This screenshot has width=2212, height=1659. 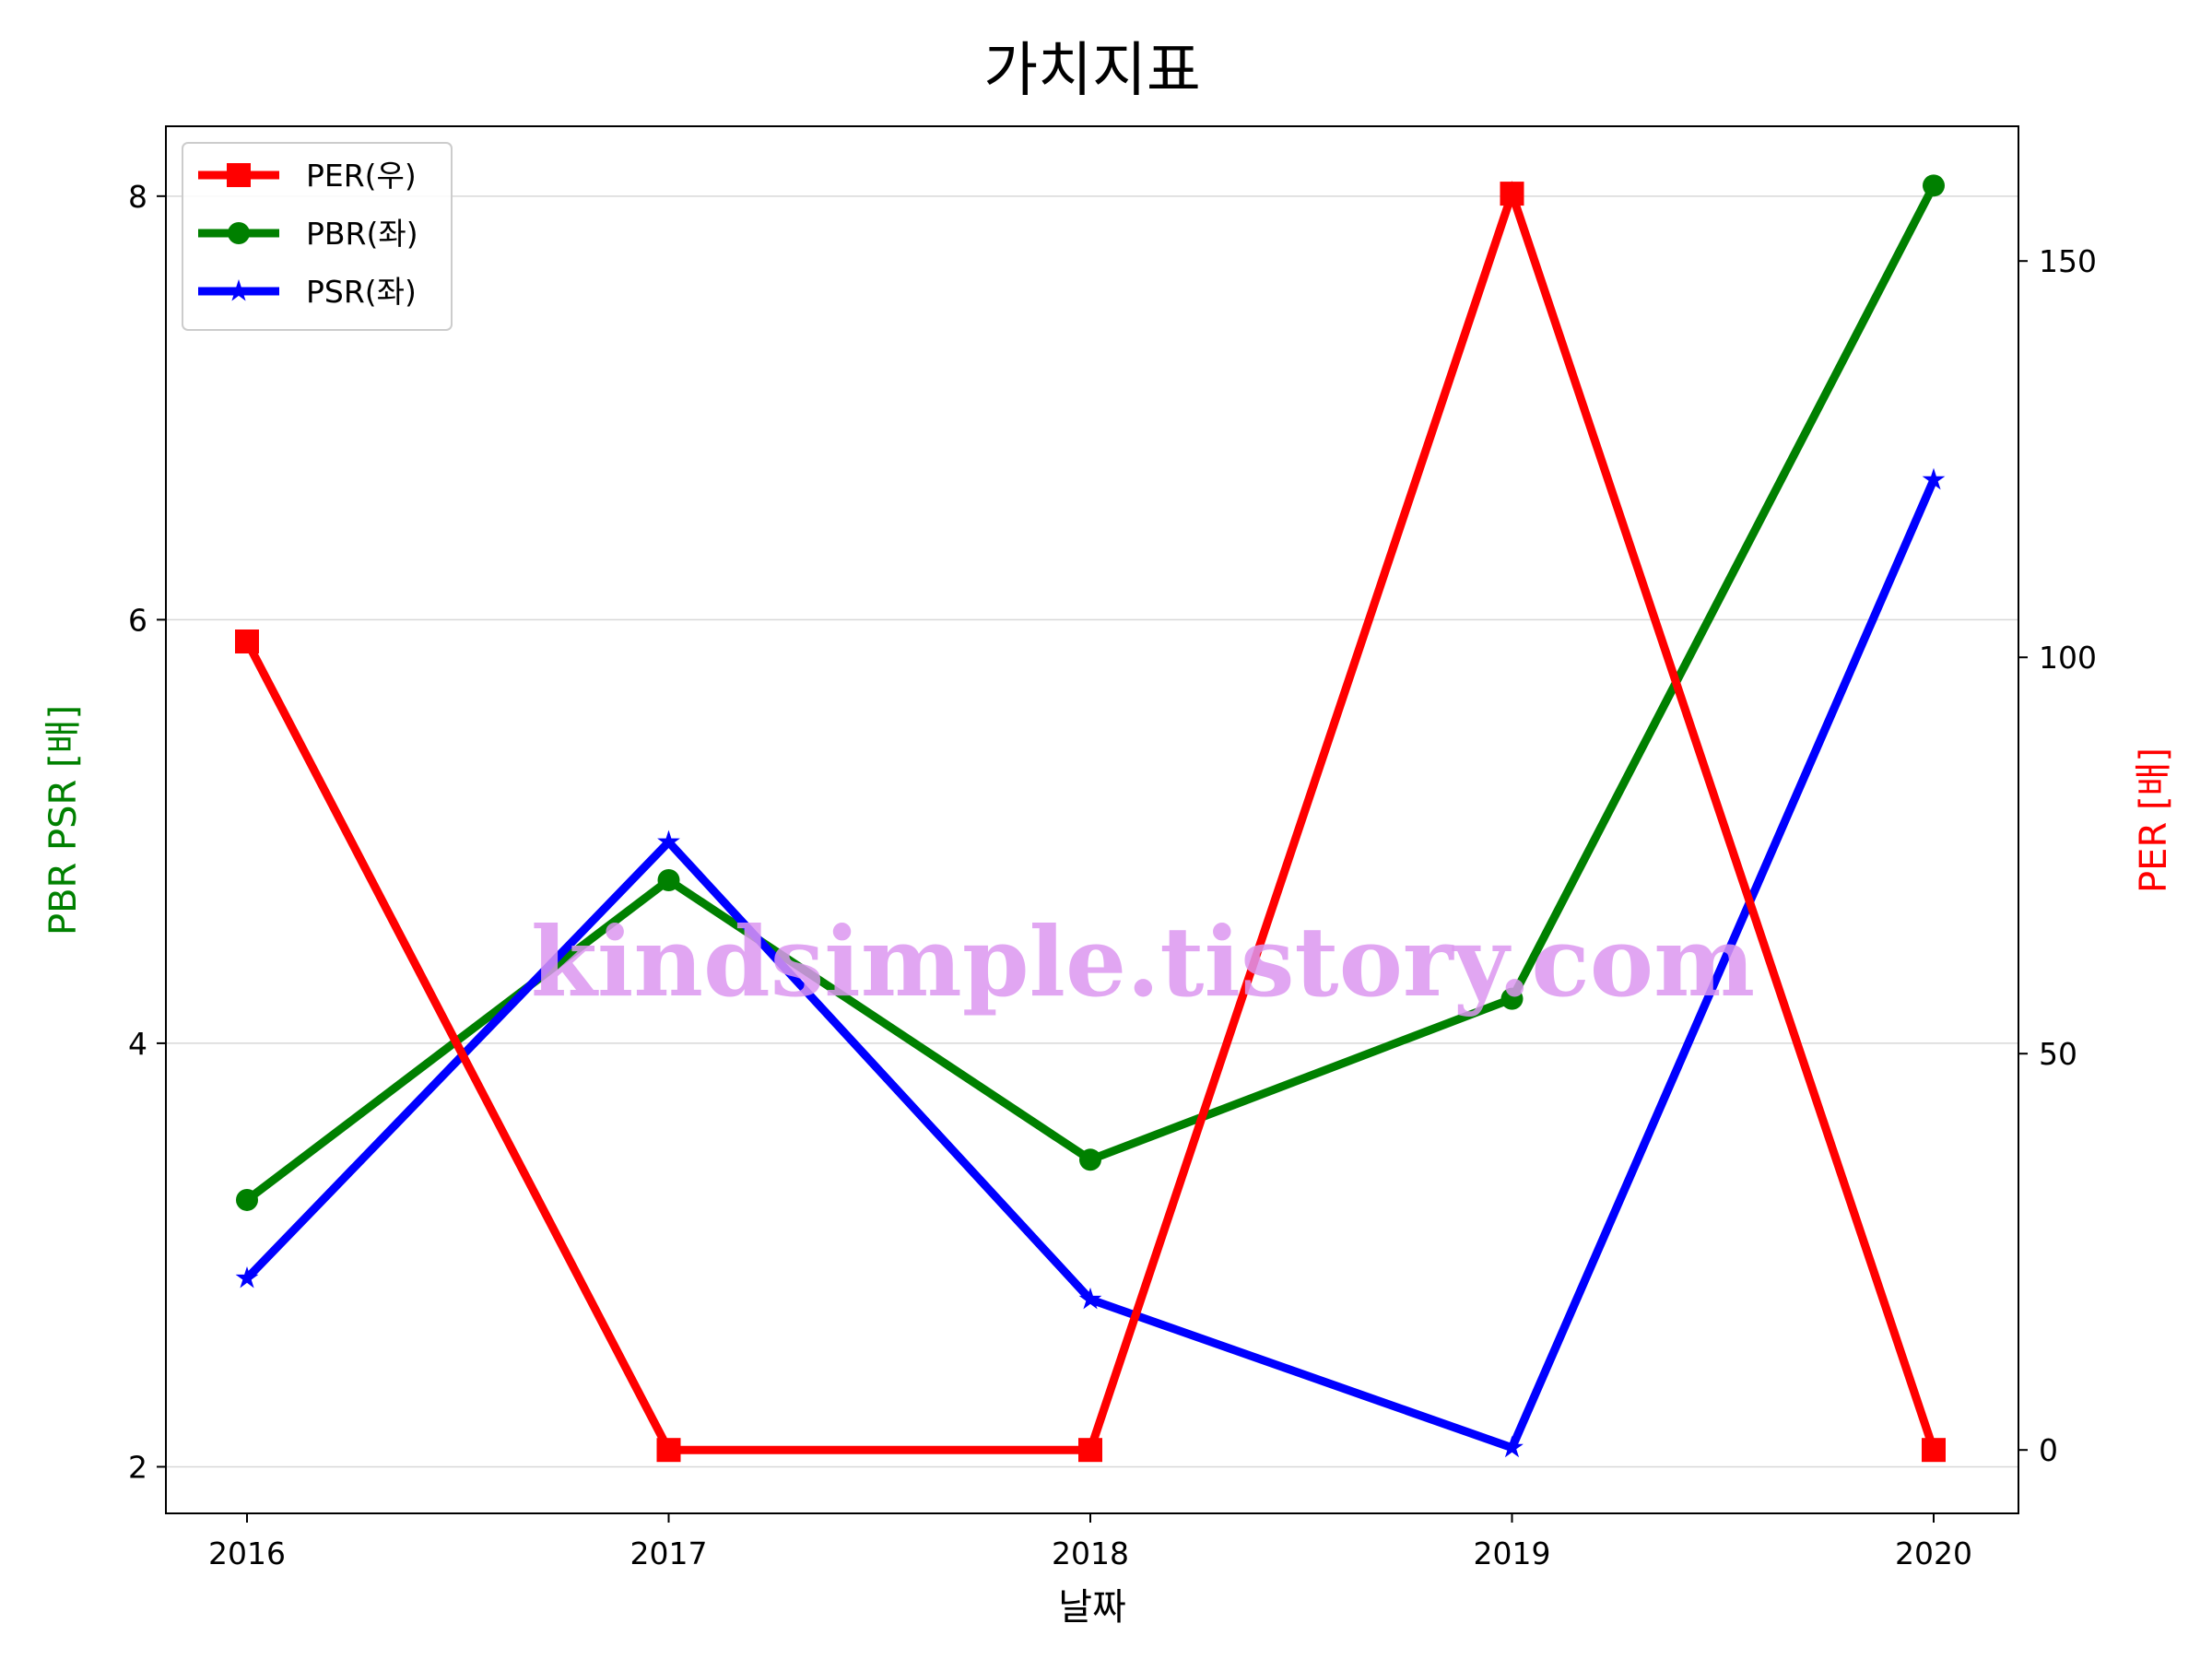 What do you see at coordinates (63, 820) in the screenshot?
I see `left-y-axis-label: PBR PSR [배]` at bounding box center [63, 820].